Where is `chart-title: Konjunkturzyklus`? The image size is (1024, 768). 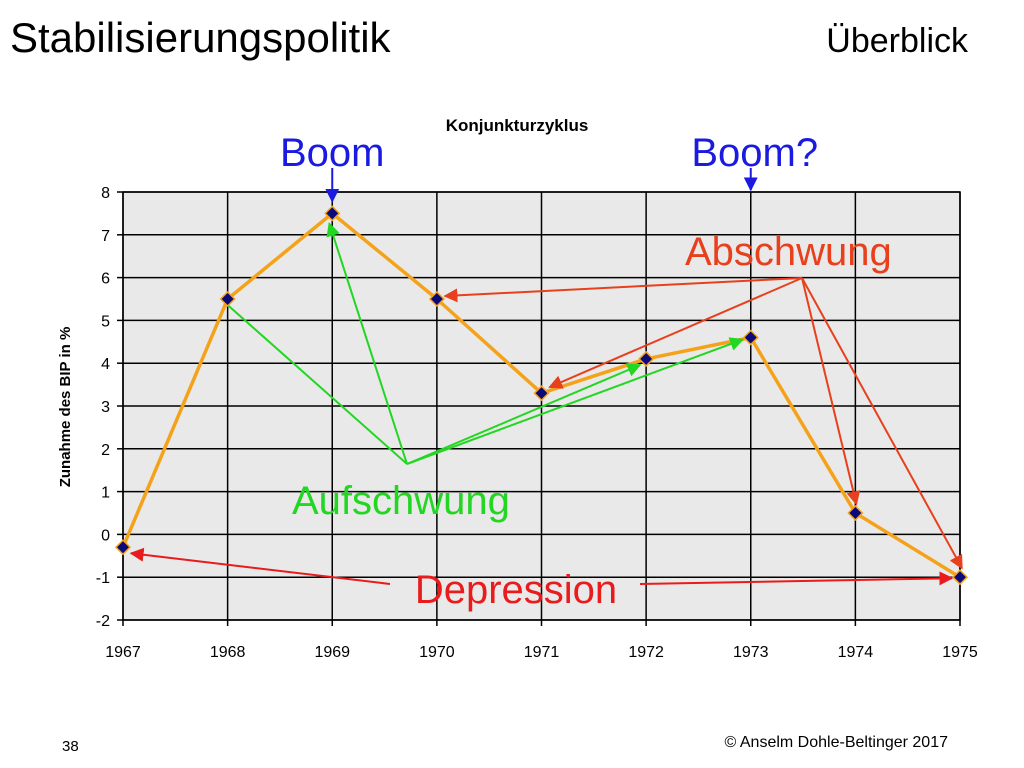 chart-title: Konjunkturzyklus is located at coordinates (517, 125).